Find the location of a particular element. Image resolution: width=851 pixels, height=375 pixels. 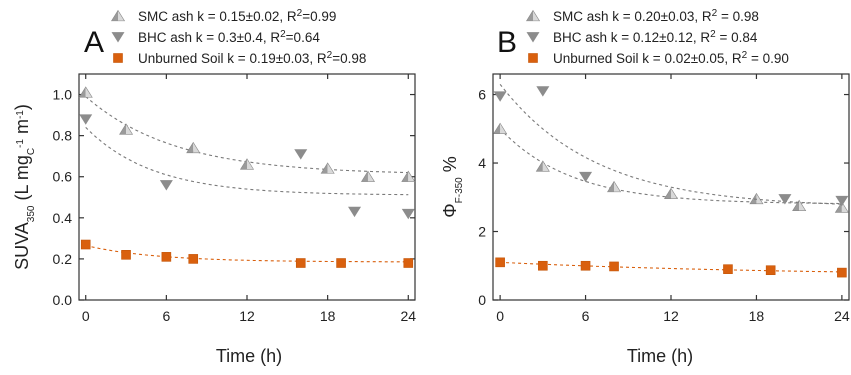

panel-letter: B is located at coordinates (507, 42).